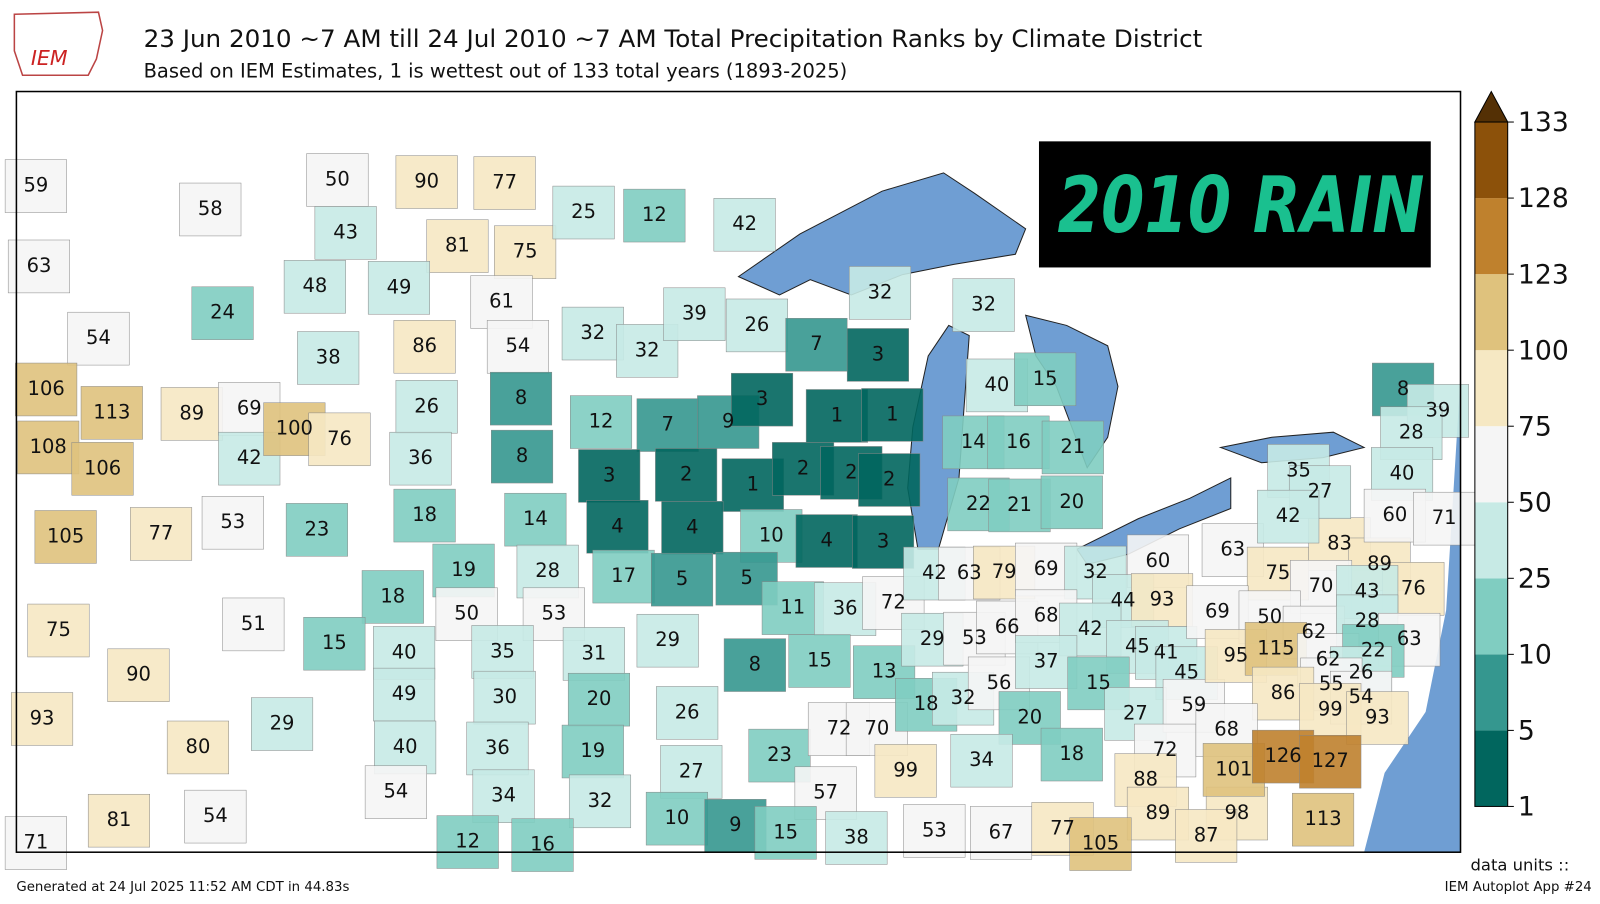 This screenshot has width=1600, height=904. I want to click on district-rank: 40, so click(404, 651).